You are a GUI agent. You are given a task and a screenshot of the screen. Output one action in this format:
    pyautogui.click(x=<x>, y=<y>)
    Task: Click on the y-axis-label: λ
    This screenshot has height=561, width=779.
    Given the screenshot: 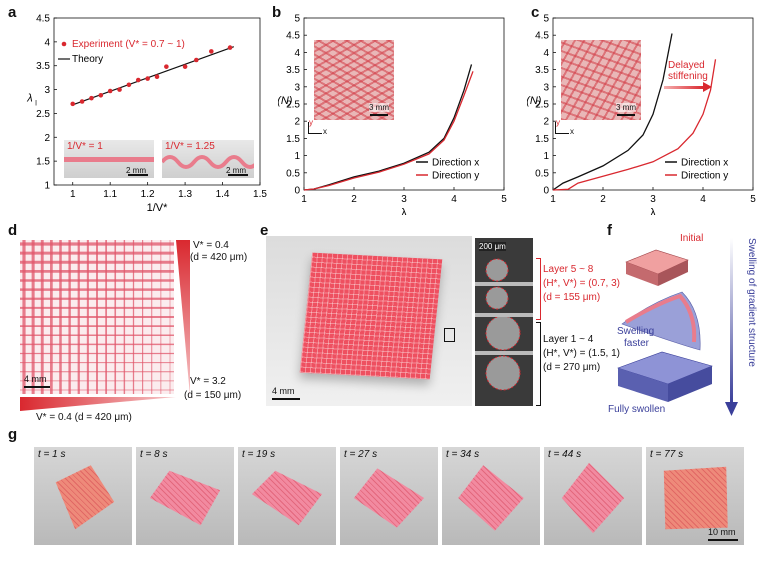 What is the action you would take?
    pyautogui.click(x=29, y=99)
    